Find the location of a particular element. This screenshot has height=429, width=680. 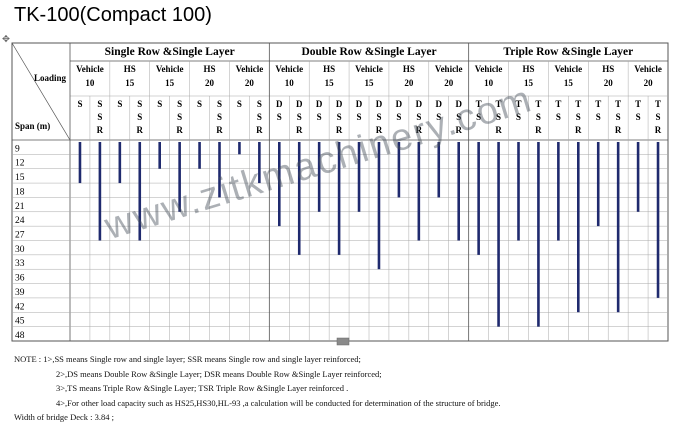

span-label: 15 is located at coordinates (20, 178).